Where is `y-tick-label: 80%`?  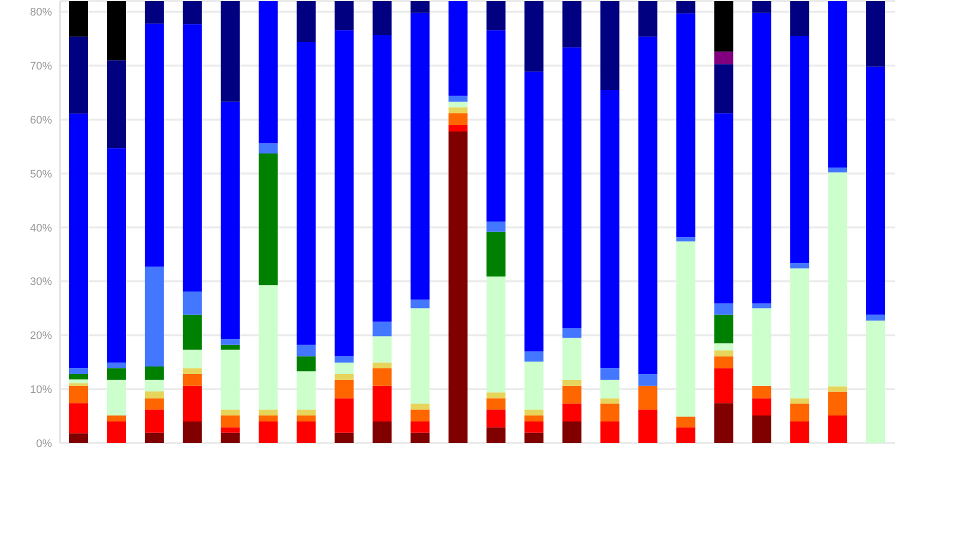
y-tick-label: 80% is located at coordinates (41, 12).